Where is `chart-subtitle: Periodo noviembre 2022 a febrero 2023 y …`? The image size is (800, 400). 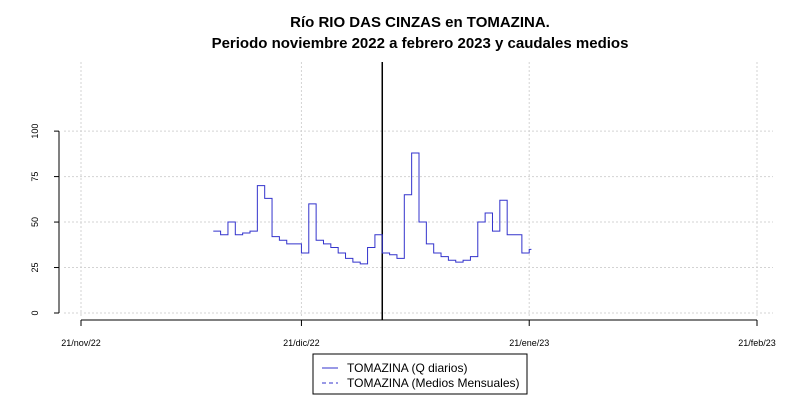 chart-subtitle: Periodo noviembre 2022 a febrero 2023 y … is located at coordinates (420, 43).